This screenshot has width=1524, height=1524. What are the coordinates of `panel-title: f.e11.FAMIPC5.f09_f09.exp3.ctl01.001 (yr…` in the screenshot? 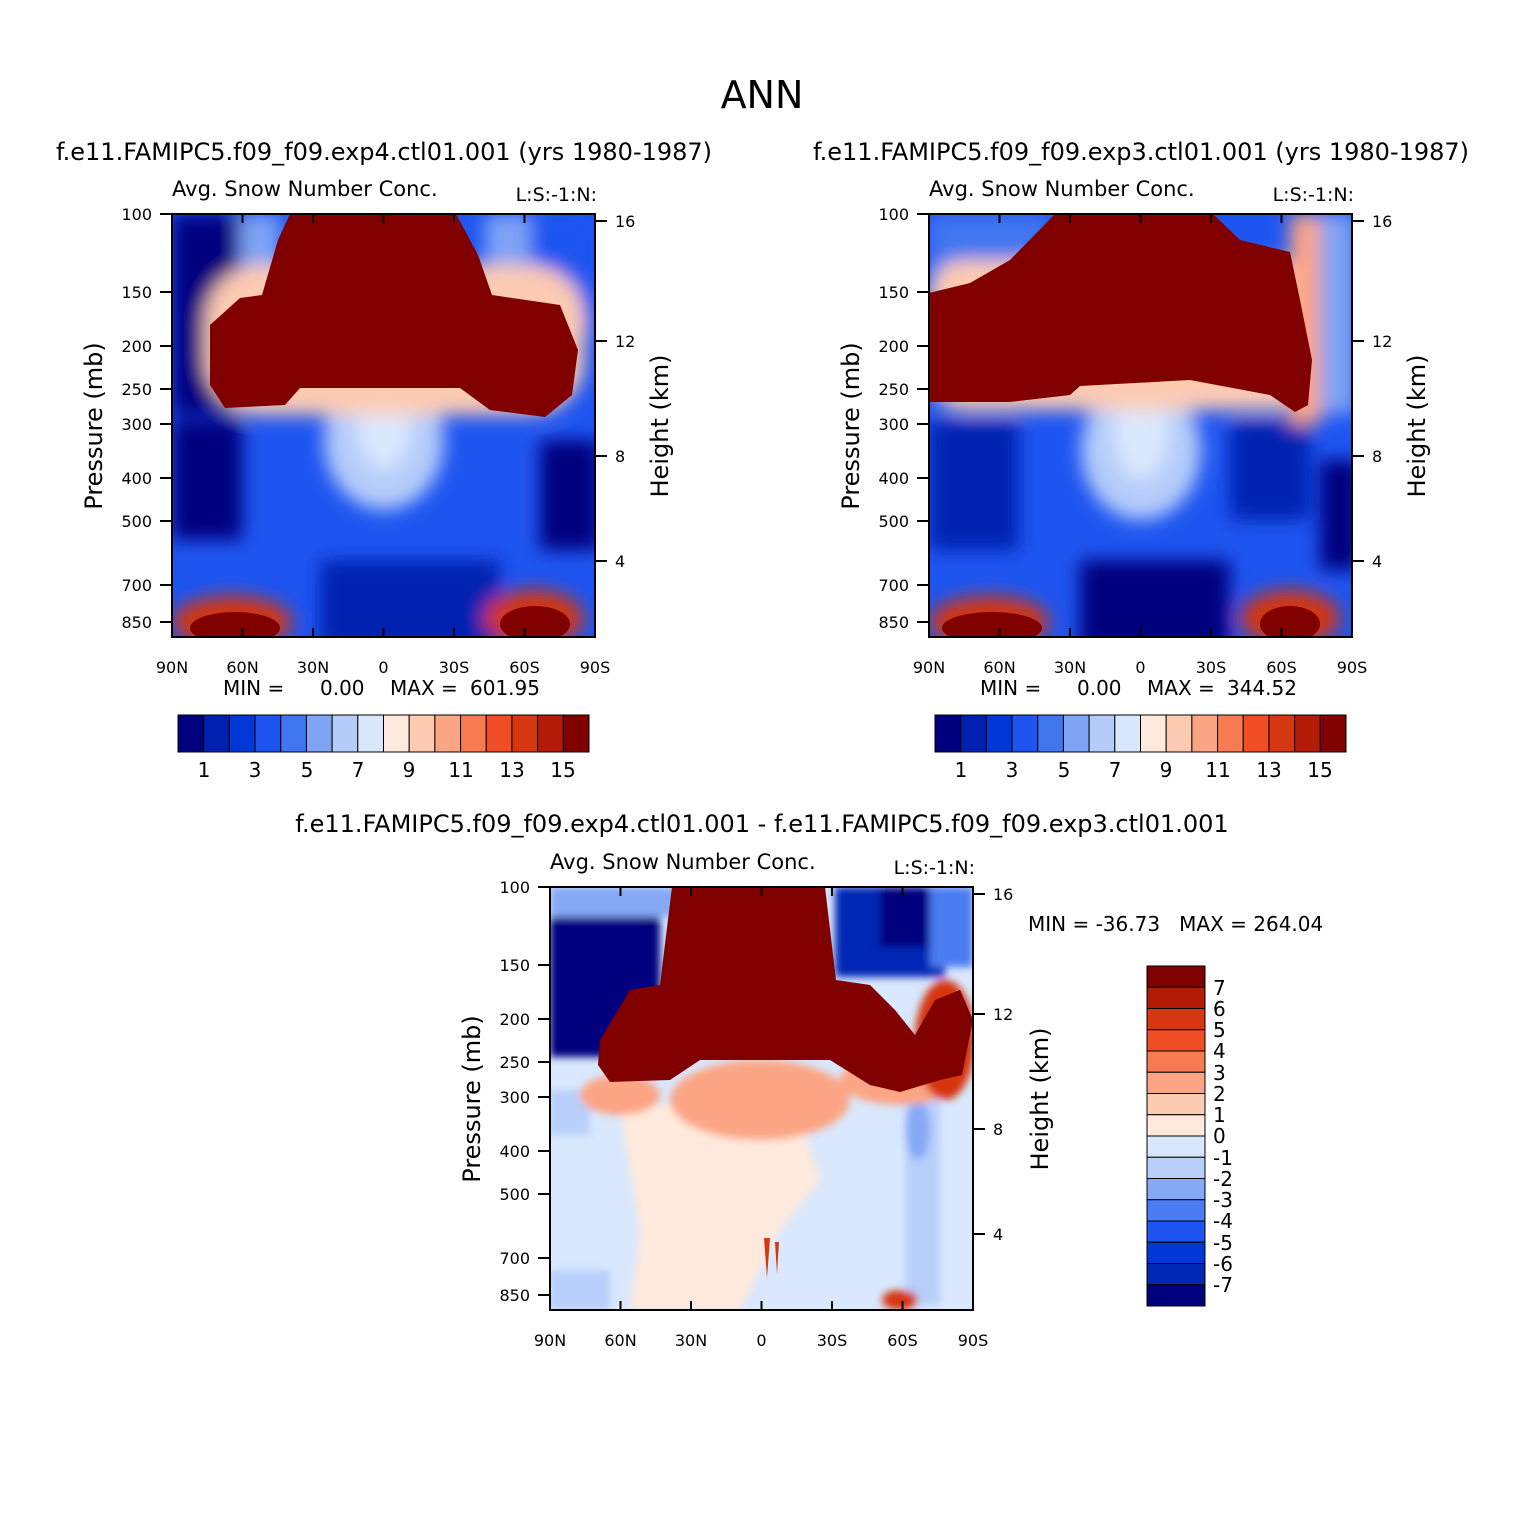 It's located at (1141, 152).